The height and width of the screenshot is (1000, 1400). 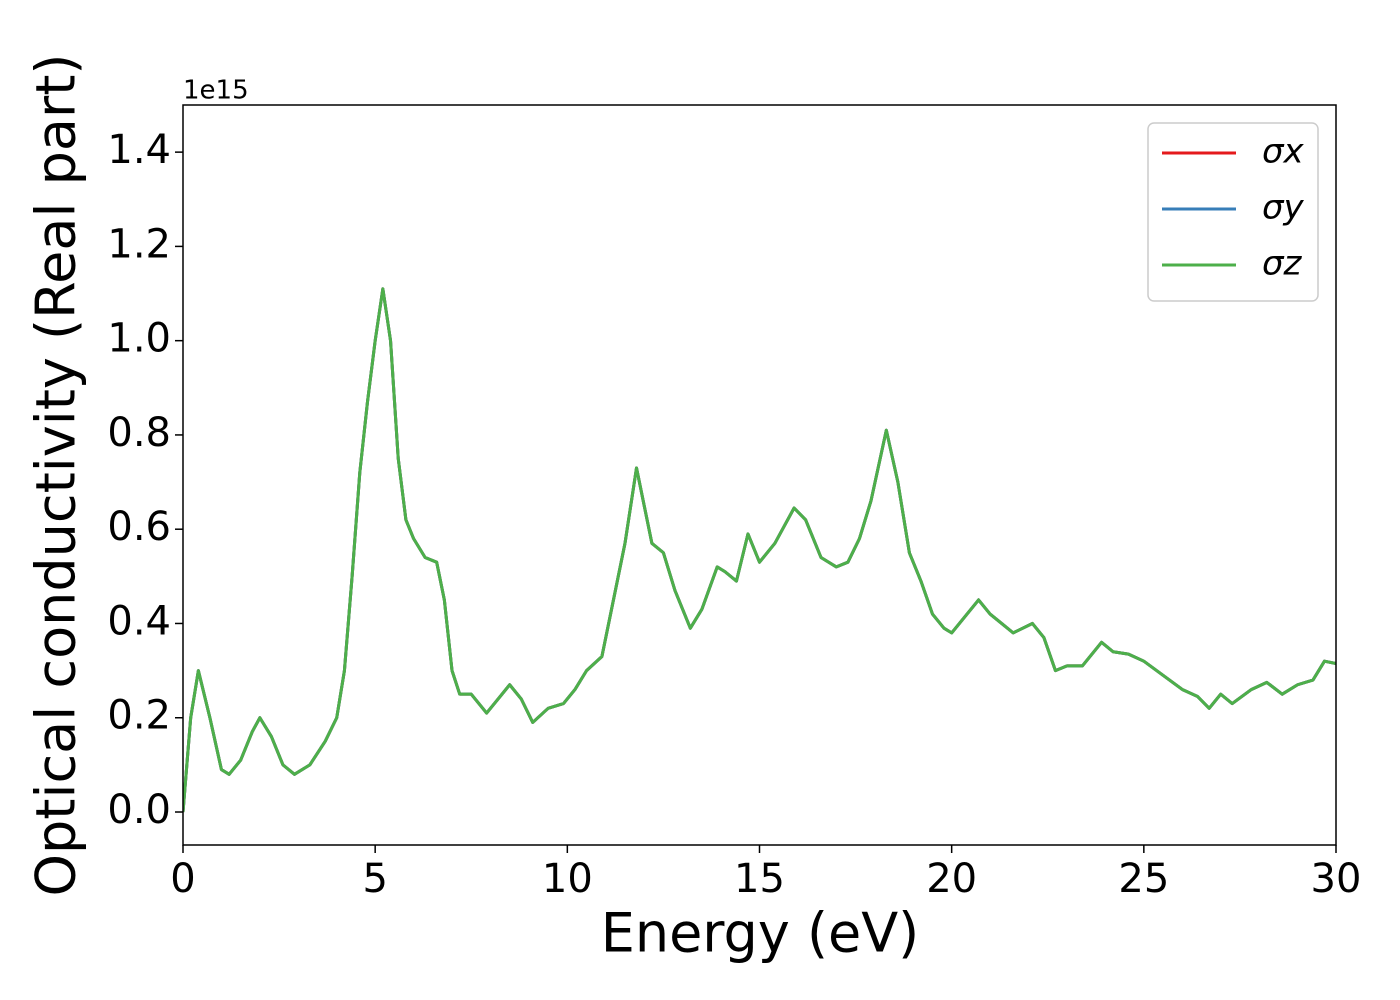 What do you see at coordinates (139, 810) in the screenshot?
I see `y-tick-label: 0.0` at bounding box center [139, 810].